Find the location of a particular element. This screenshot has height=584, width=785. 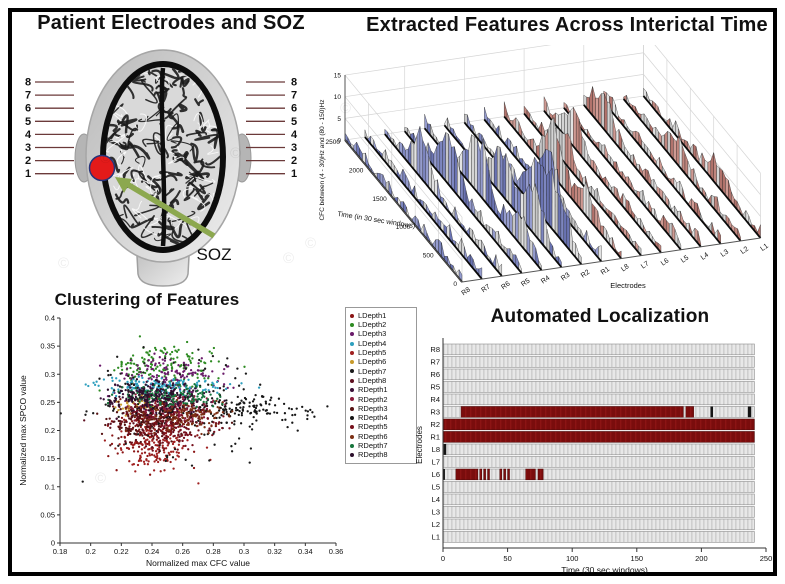

svg-text: 100 is located at coordinates (572, 558).